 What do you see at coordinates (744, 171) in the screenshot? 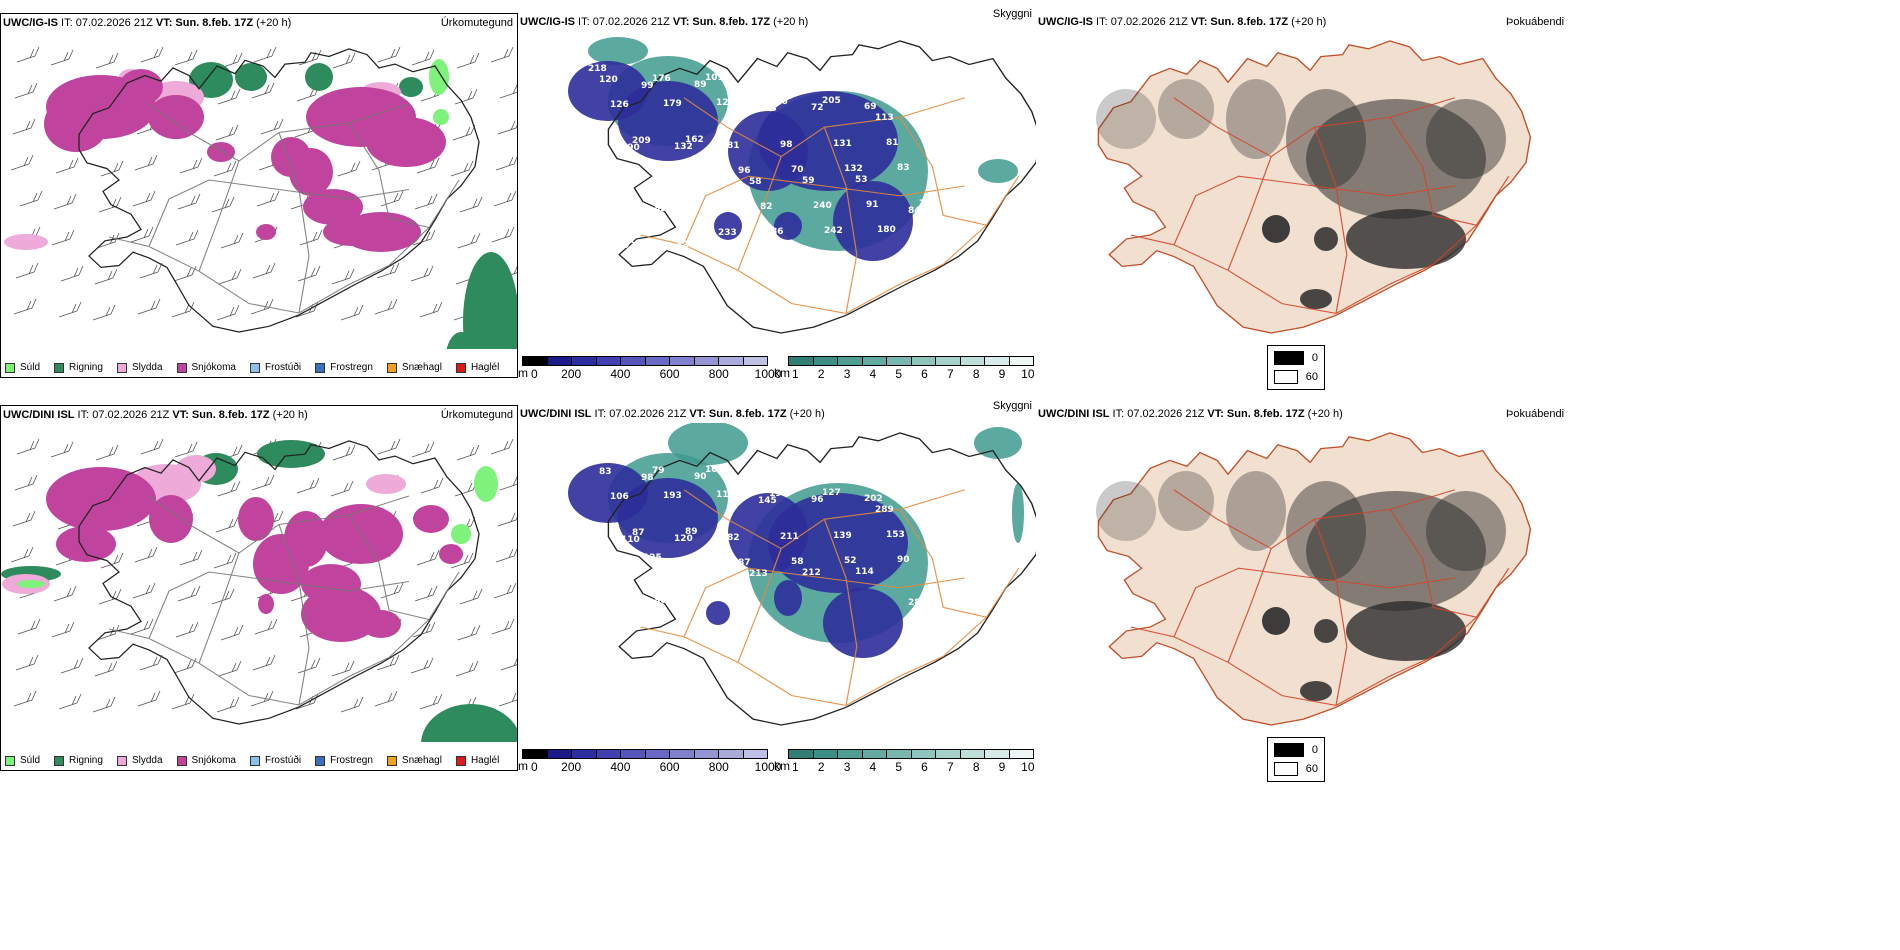
I see `cloud-base-label: 96` at bounding box center [744, 171].